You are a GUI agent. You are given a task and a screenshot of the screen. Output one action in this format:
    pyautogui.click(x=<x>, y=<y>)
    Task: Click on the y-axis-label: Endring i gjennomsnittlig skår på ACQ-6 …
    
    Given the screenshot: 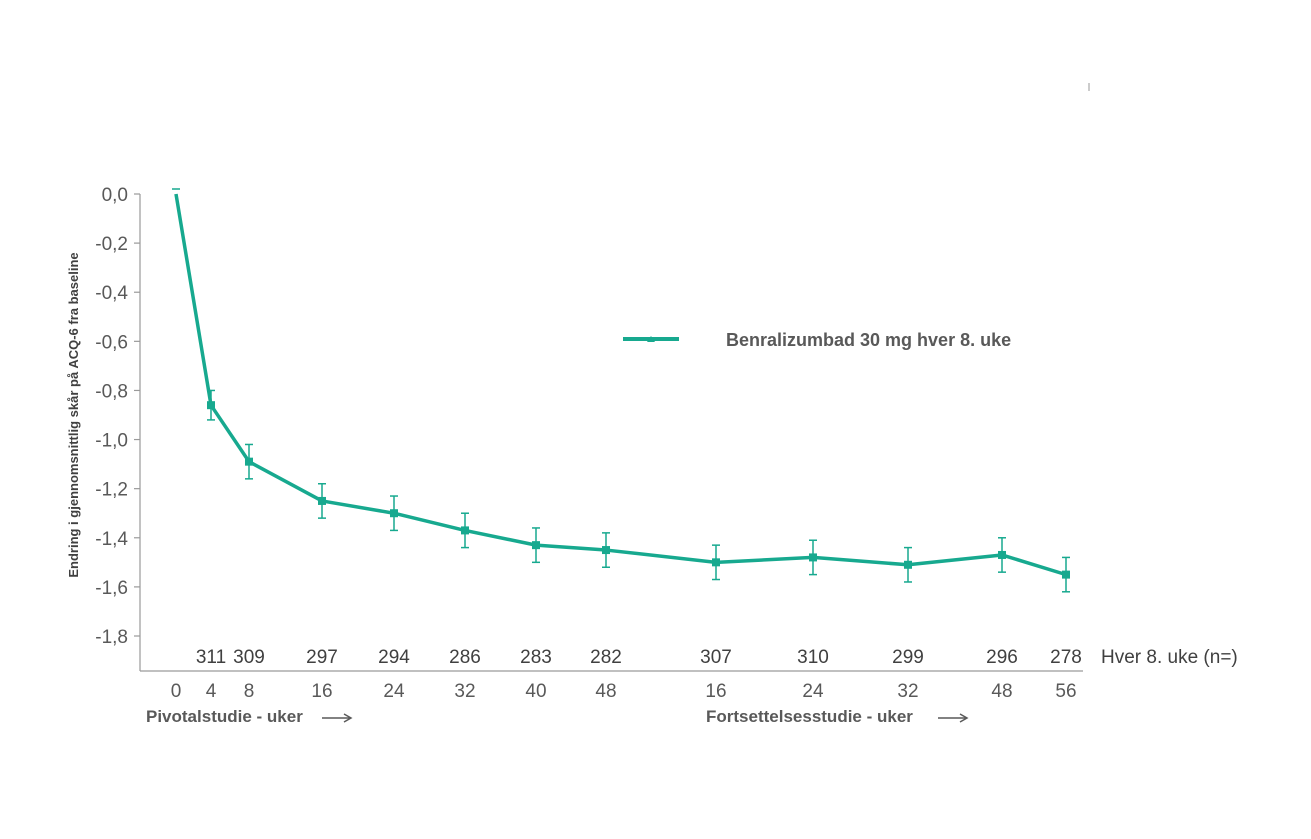 What is the action you would take?
    pyautogui.click(x=73, y=414)
    